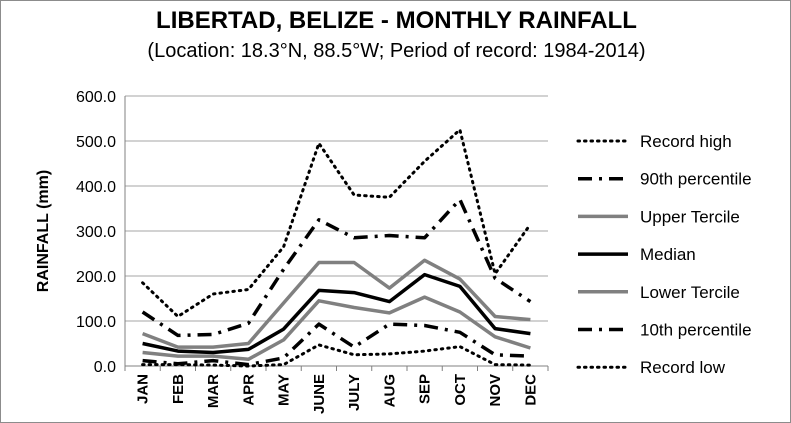  What do you see at coordinates (495, 390) in the screenshot?
I see `x-tick-label: NOV` at bounding box center [495, 390].